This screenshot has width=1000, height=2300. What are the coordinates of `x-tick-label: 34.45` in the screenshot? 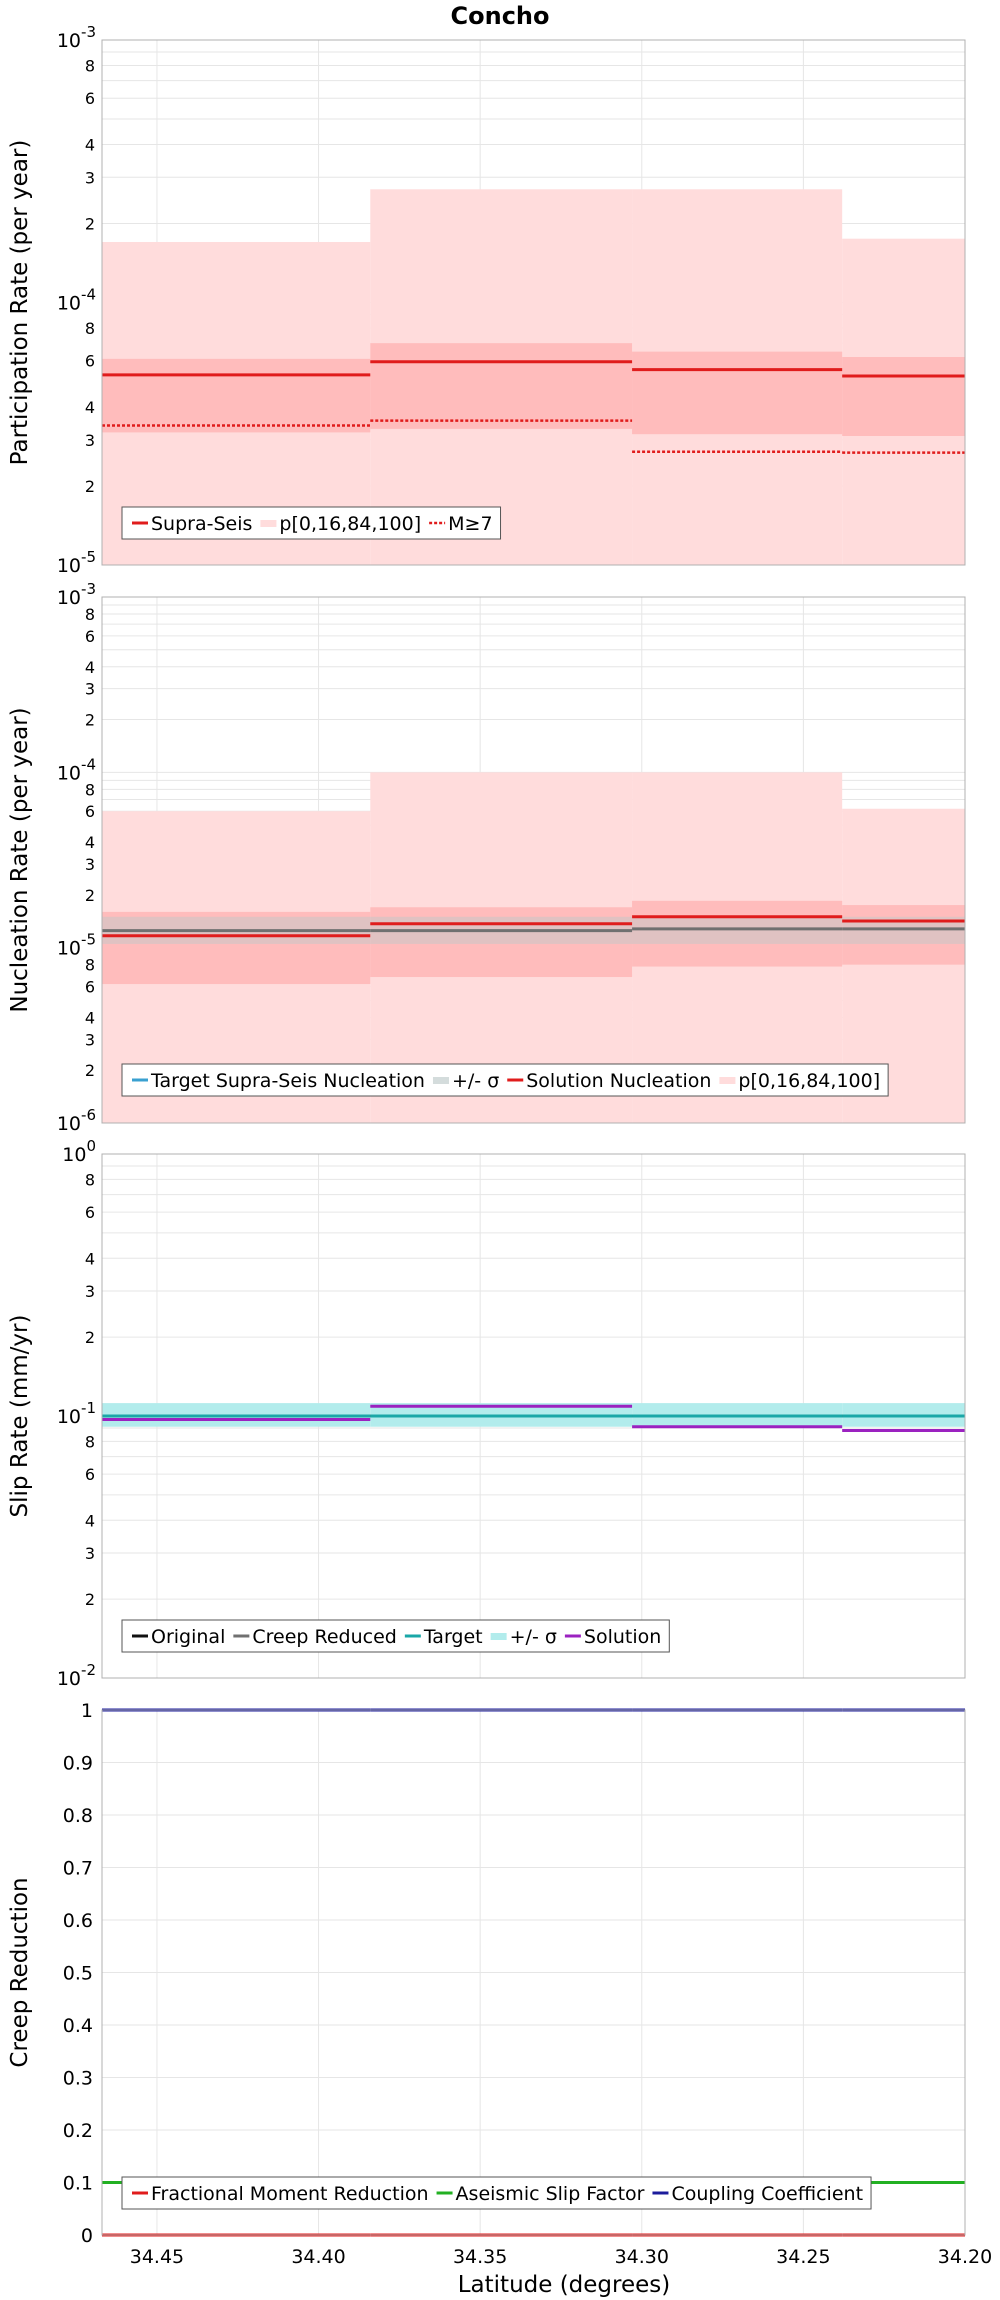 It's located at (157, 2257).